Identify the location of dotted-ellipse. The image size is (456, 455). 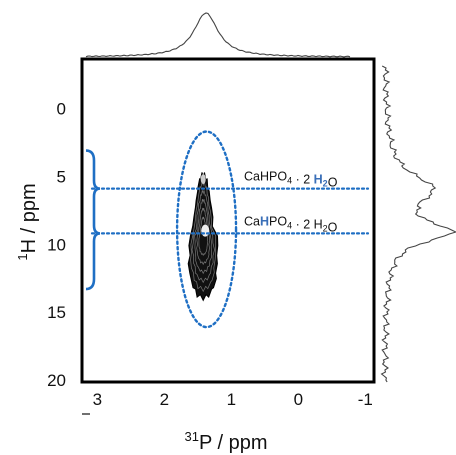
(206, 229).